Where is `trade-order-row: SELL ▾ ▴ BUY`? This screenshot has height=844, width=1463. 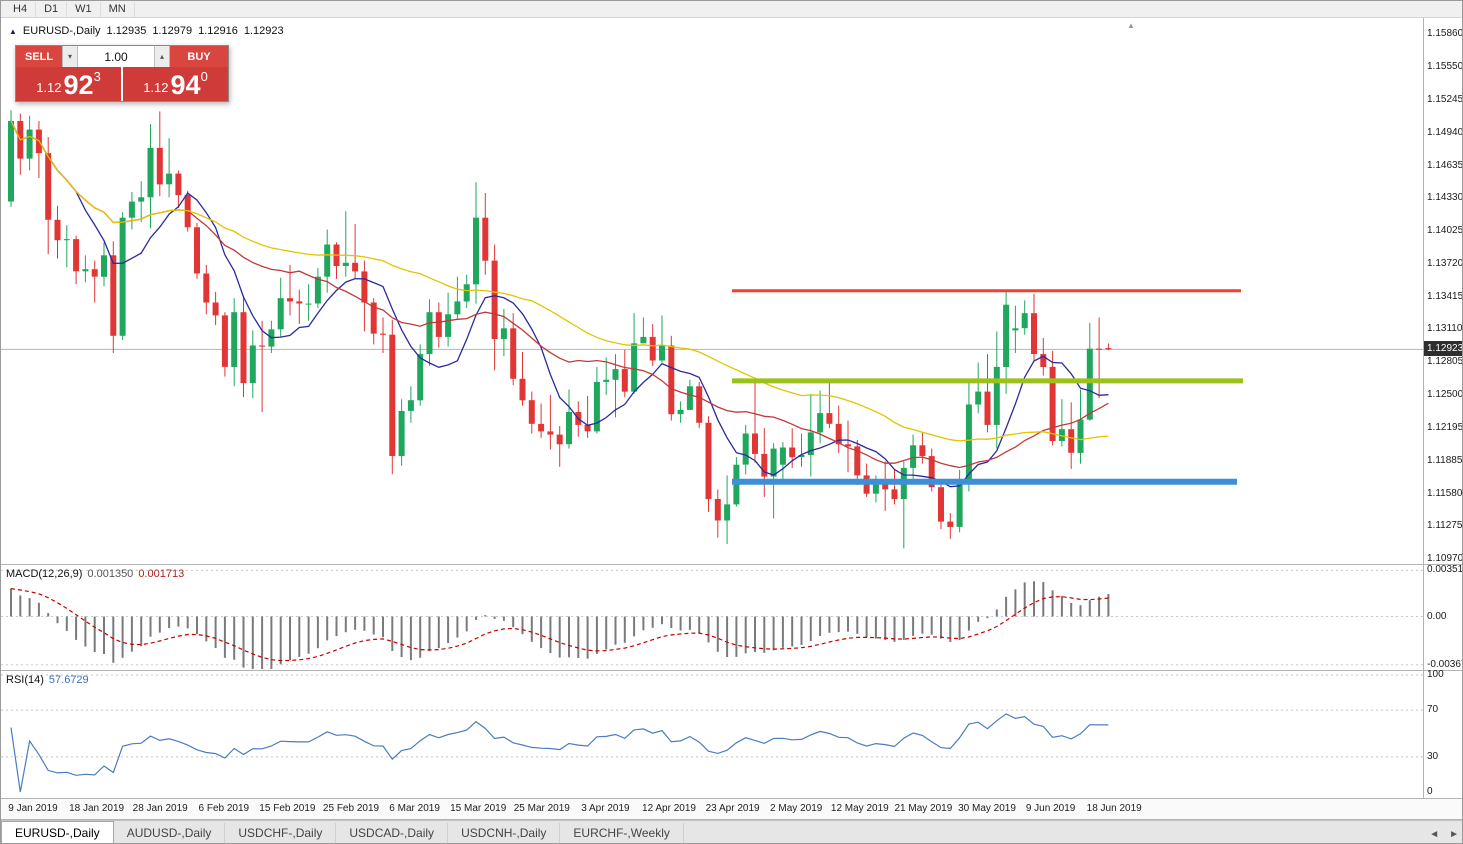
trade-order-row: SELL ▾ ▴ BUY is located at coordinates (122, 56).